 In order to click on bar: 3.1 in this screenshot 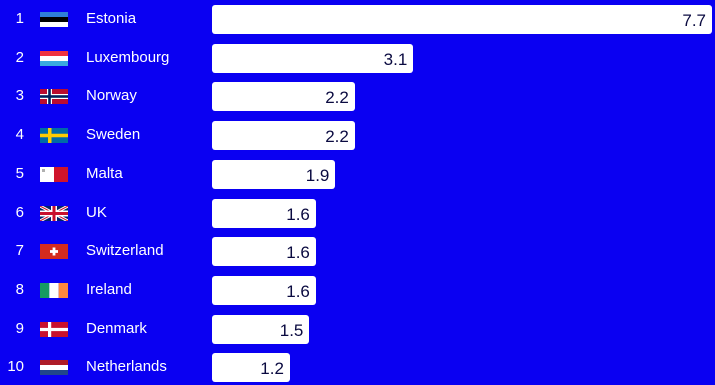, I will do `click(313, 58)`.